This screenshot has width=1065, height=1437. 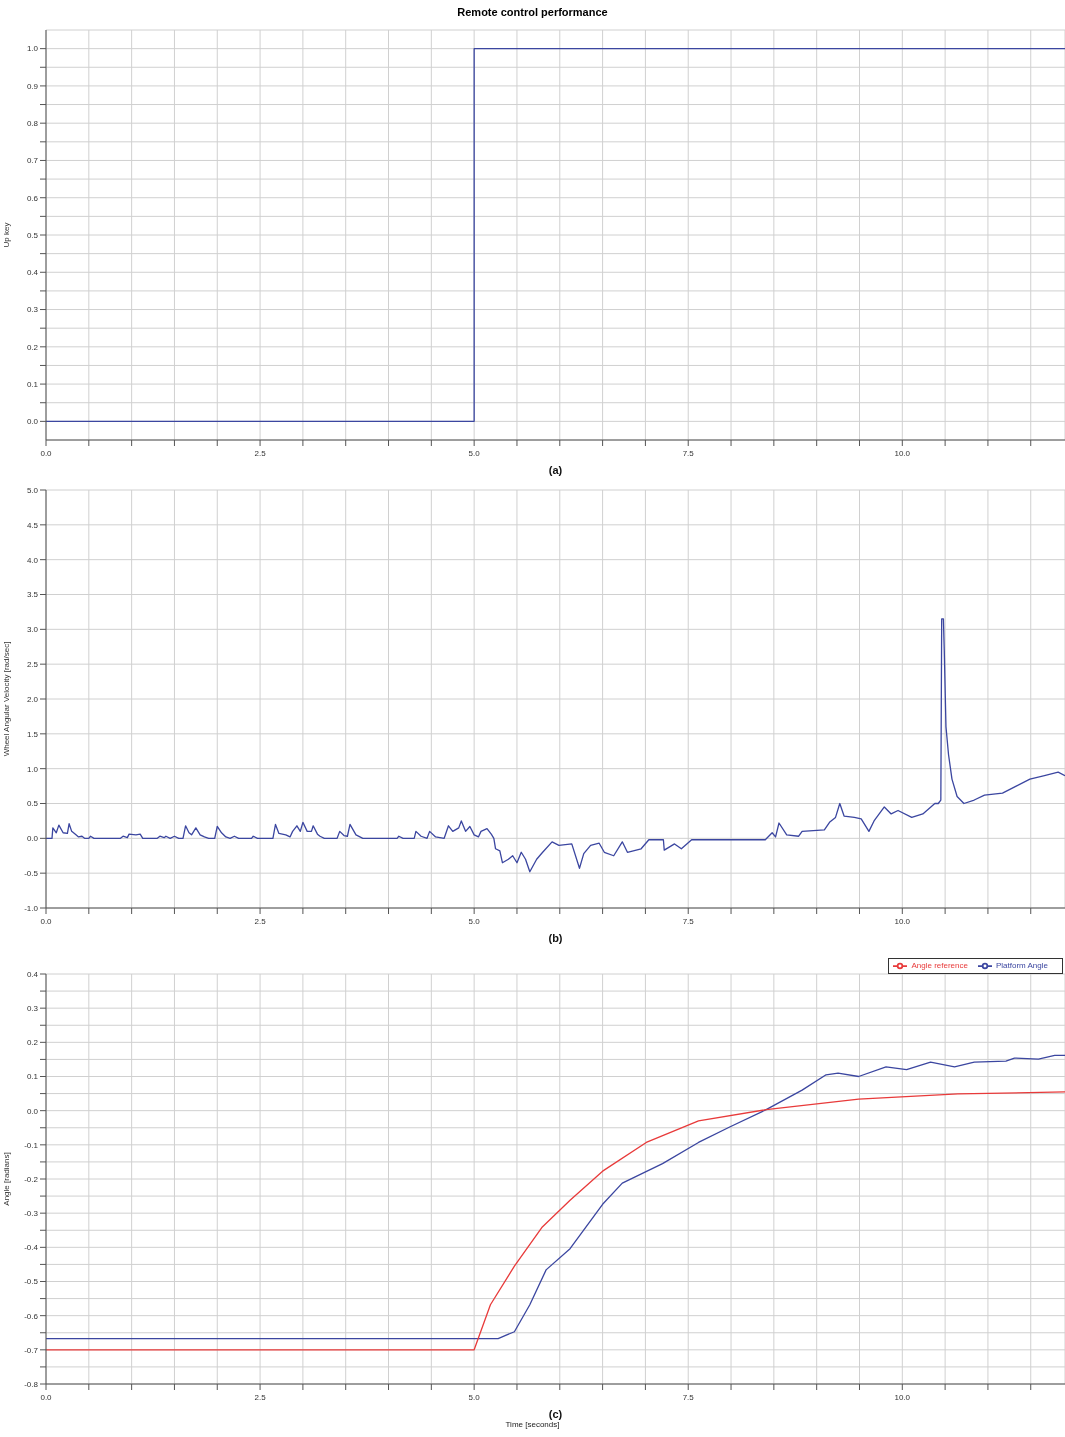 What do you see at coordinates (32, 124) in the screenshot?
I see `y-tick-label: 0.8` at bounding box center [32, 124].